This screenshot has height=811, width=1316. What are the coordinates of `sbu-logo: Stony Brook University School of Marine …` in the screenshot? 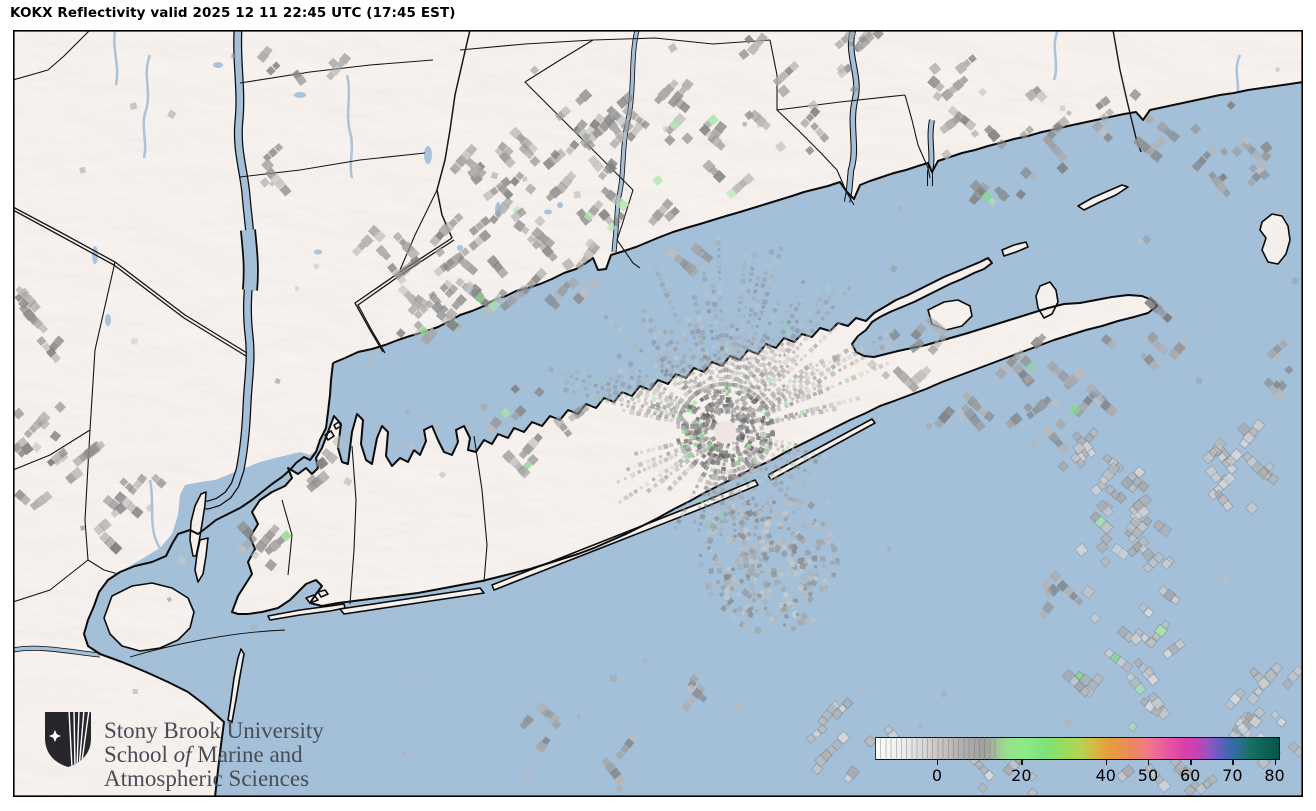 It's located at (183, 750).